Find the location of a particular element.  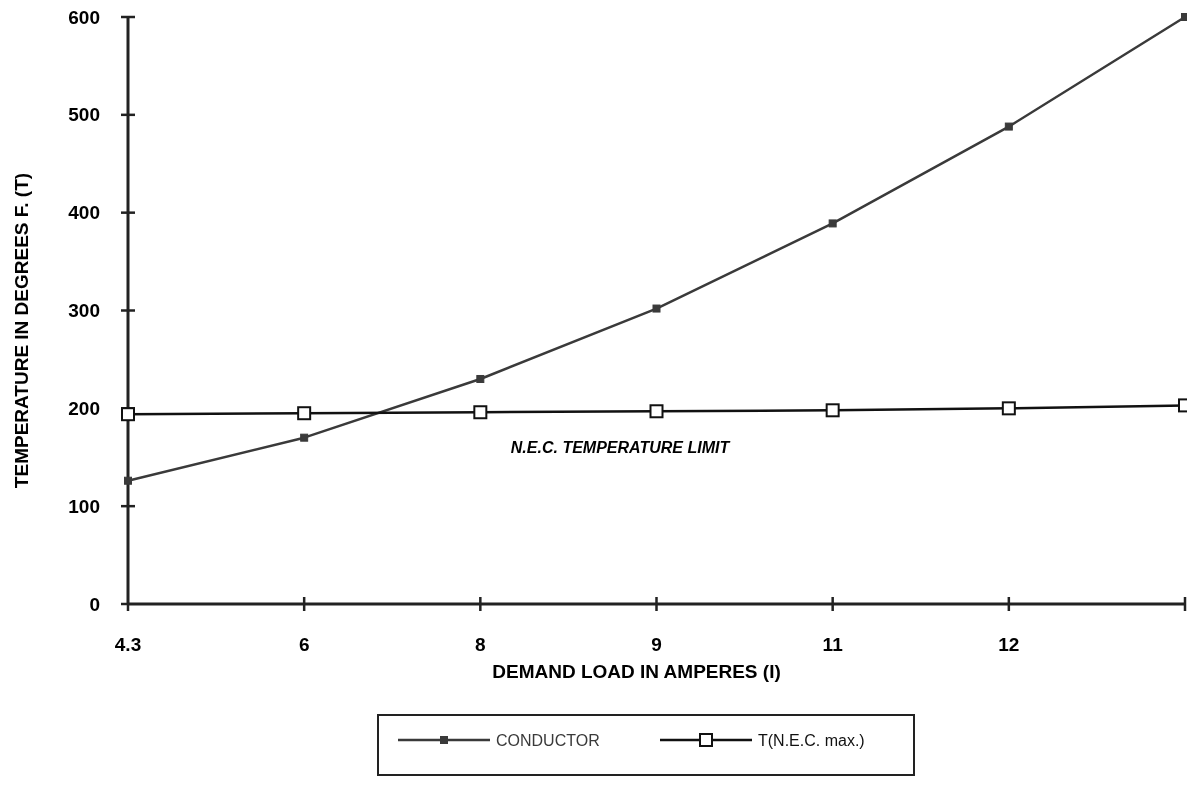

y-tick-label: 300 is located at coordinates (84, 311).